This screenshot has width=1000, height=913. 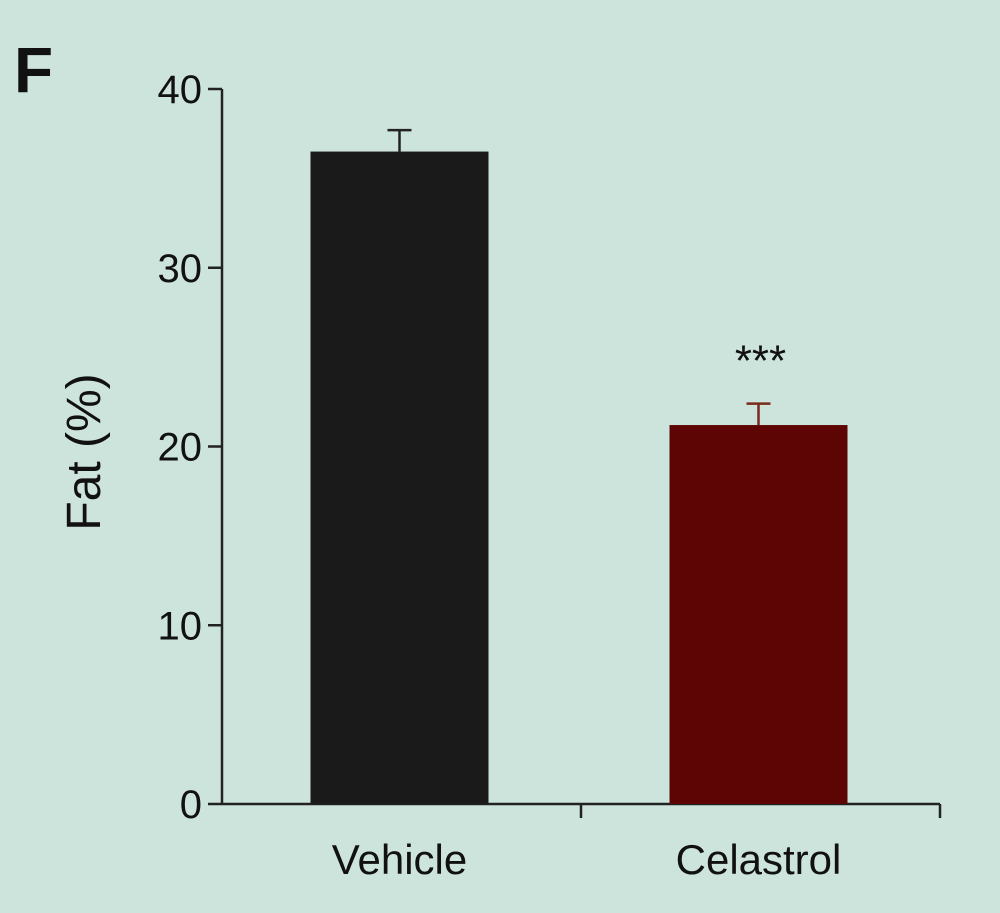 I want to click on y-tick-label-0: 0, so click(x=191, y=805).